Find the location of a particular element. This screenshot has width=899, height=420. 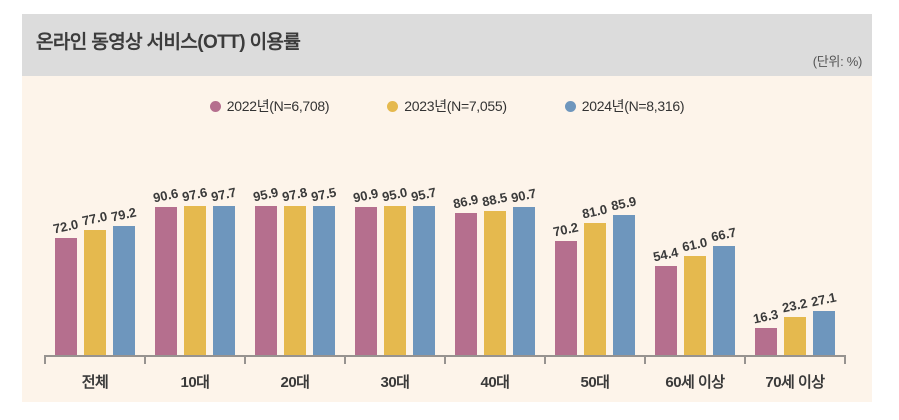

bar-column: 81.0 is located at coordinates (595, 271).